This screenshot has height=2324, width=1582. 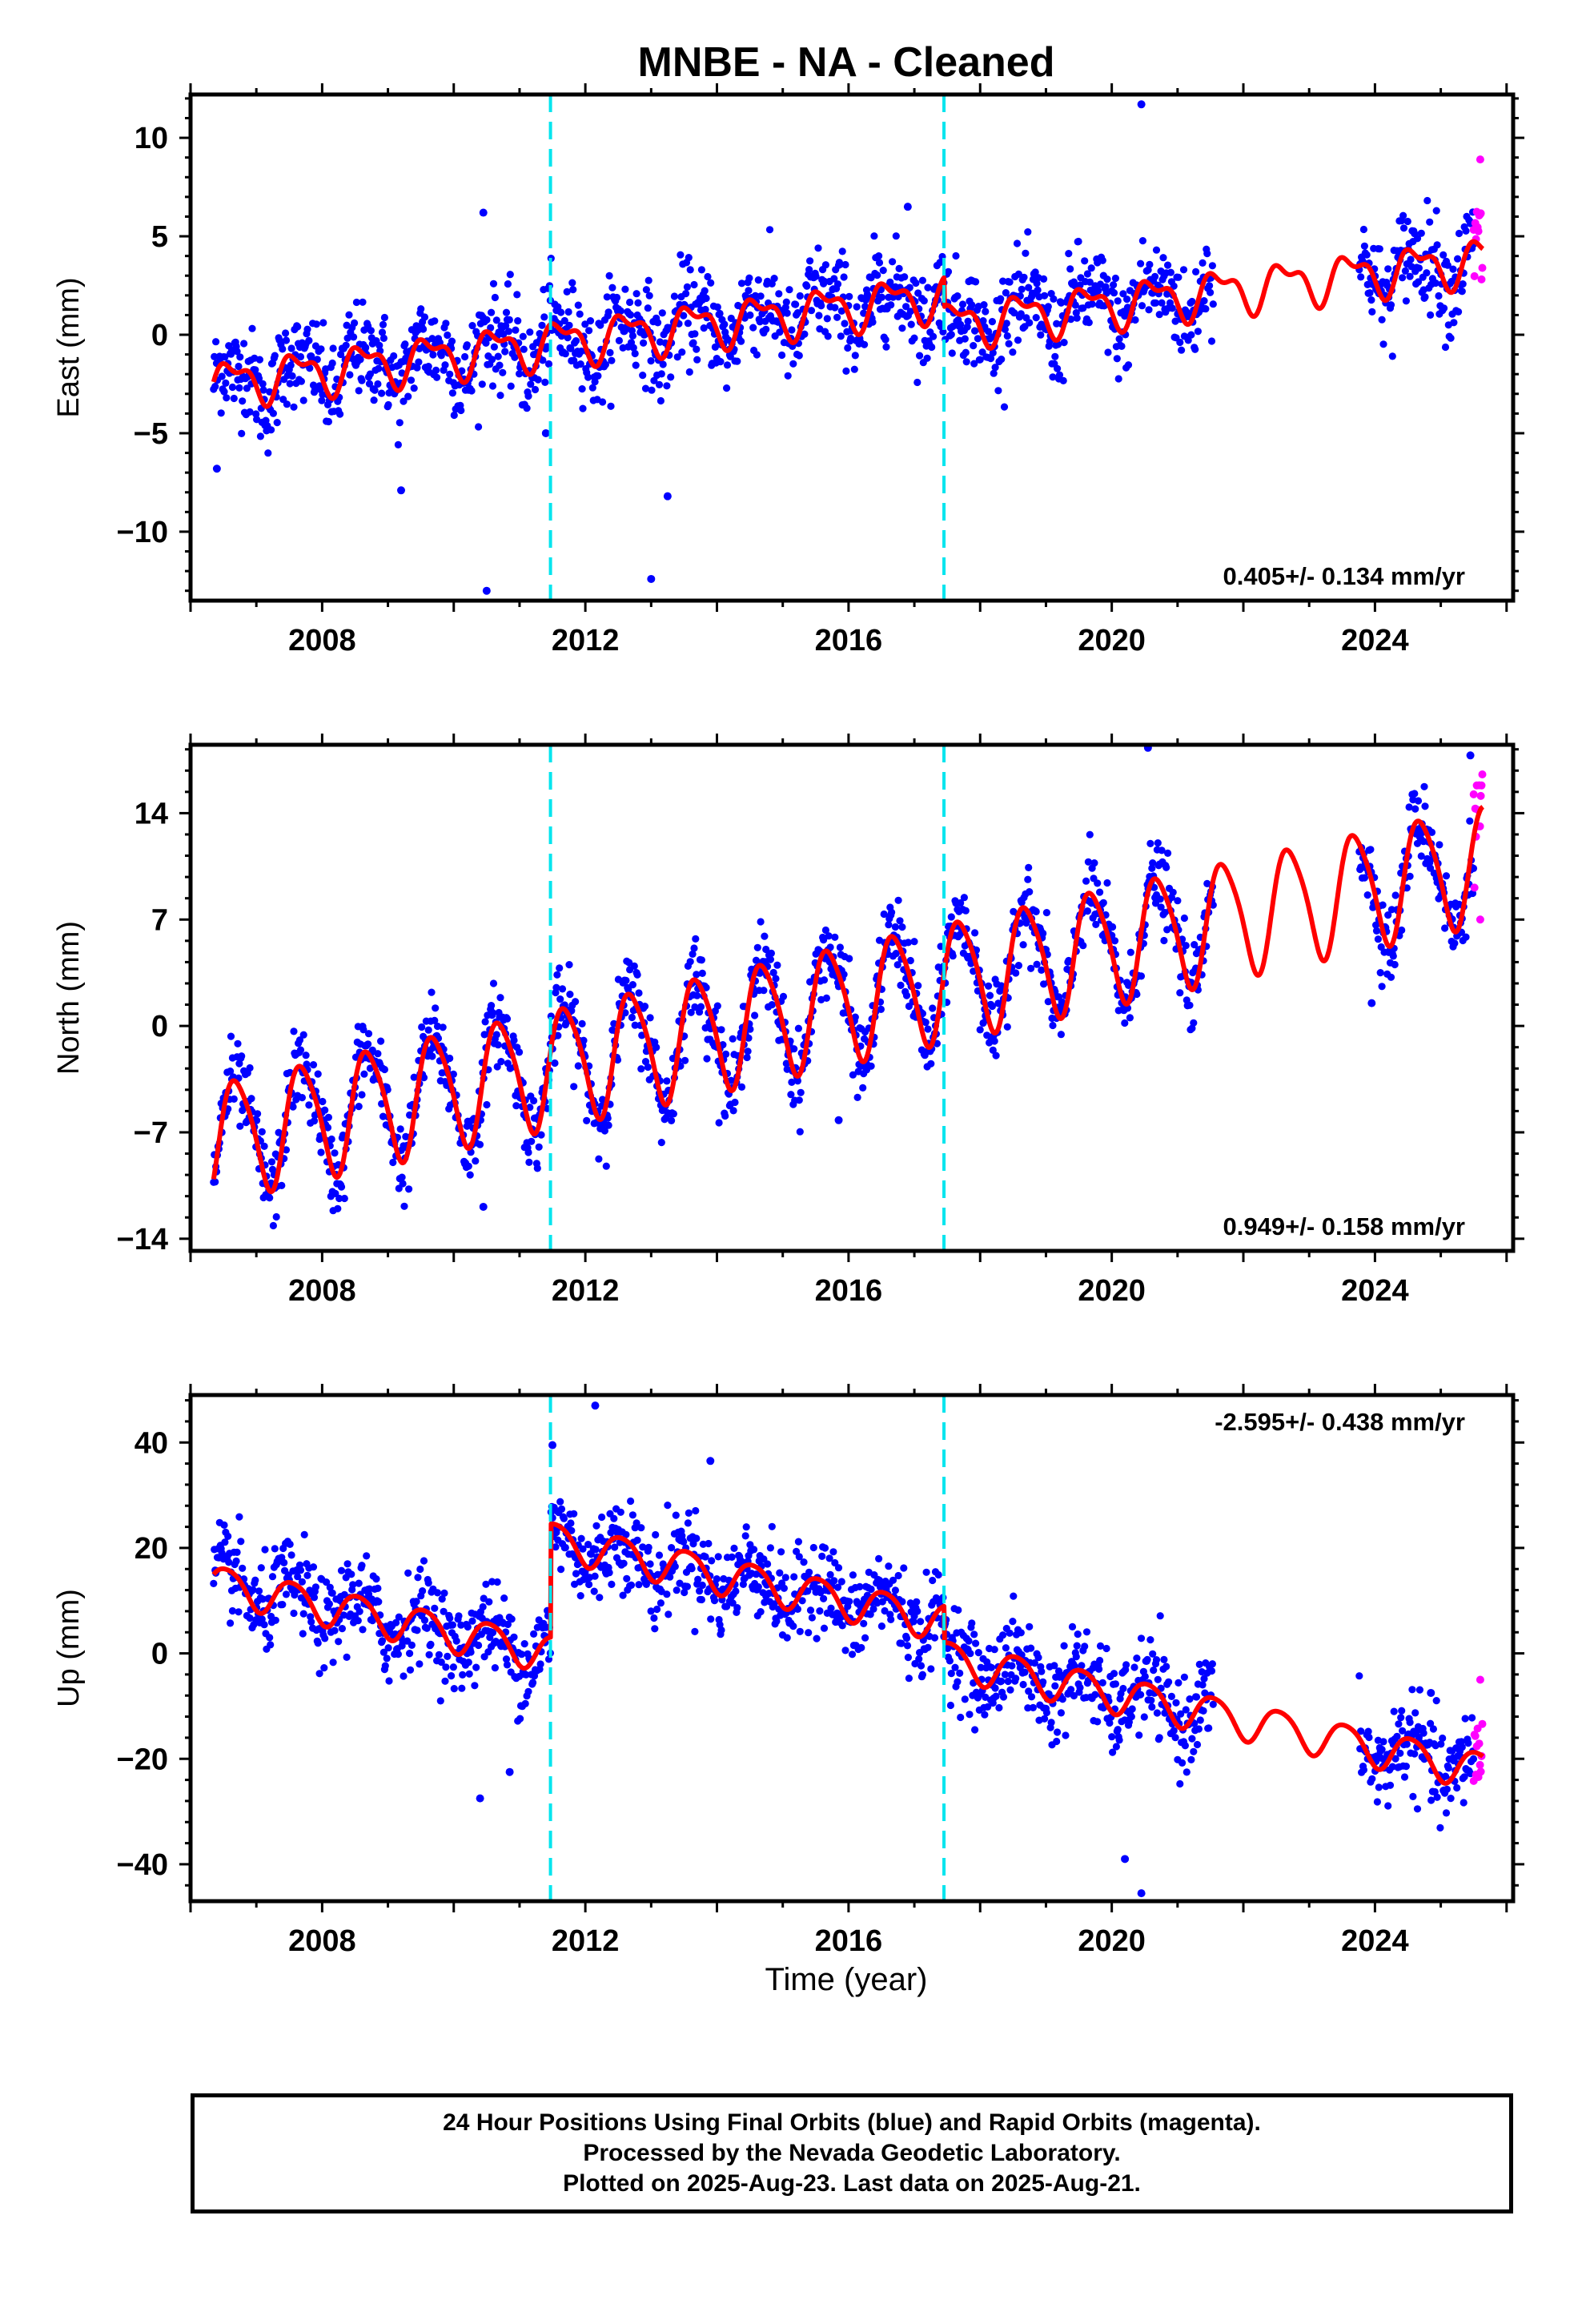 I want to click on rapid-point, so click(x=1473, y=794).